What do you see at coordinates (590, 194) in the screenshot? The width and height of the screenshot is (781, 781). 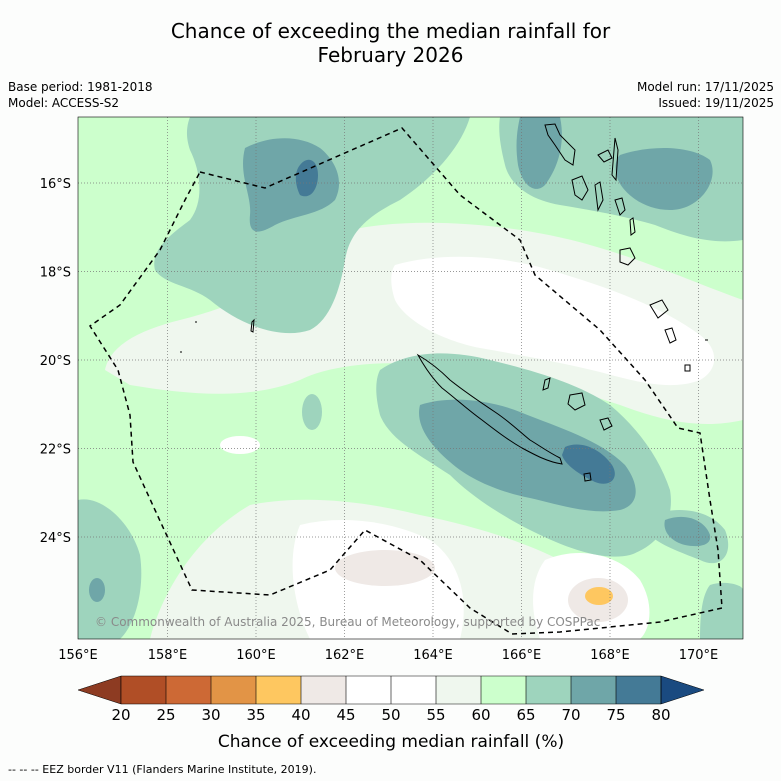 I see `vanuatu-coast` at bounding box center [590, 194].